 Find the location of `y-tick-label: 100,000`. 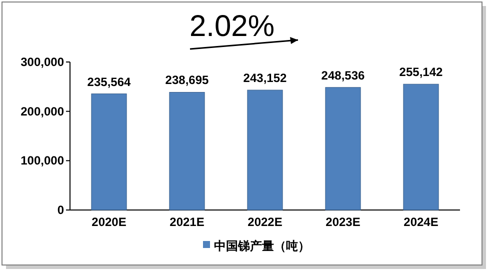

y-tick-label: 100,000 is located at coordinates (42, 161).